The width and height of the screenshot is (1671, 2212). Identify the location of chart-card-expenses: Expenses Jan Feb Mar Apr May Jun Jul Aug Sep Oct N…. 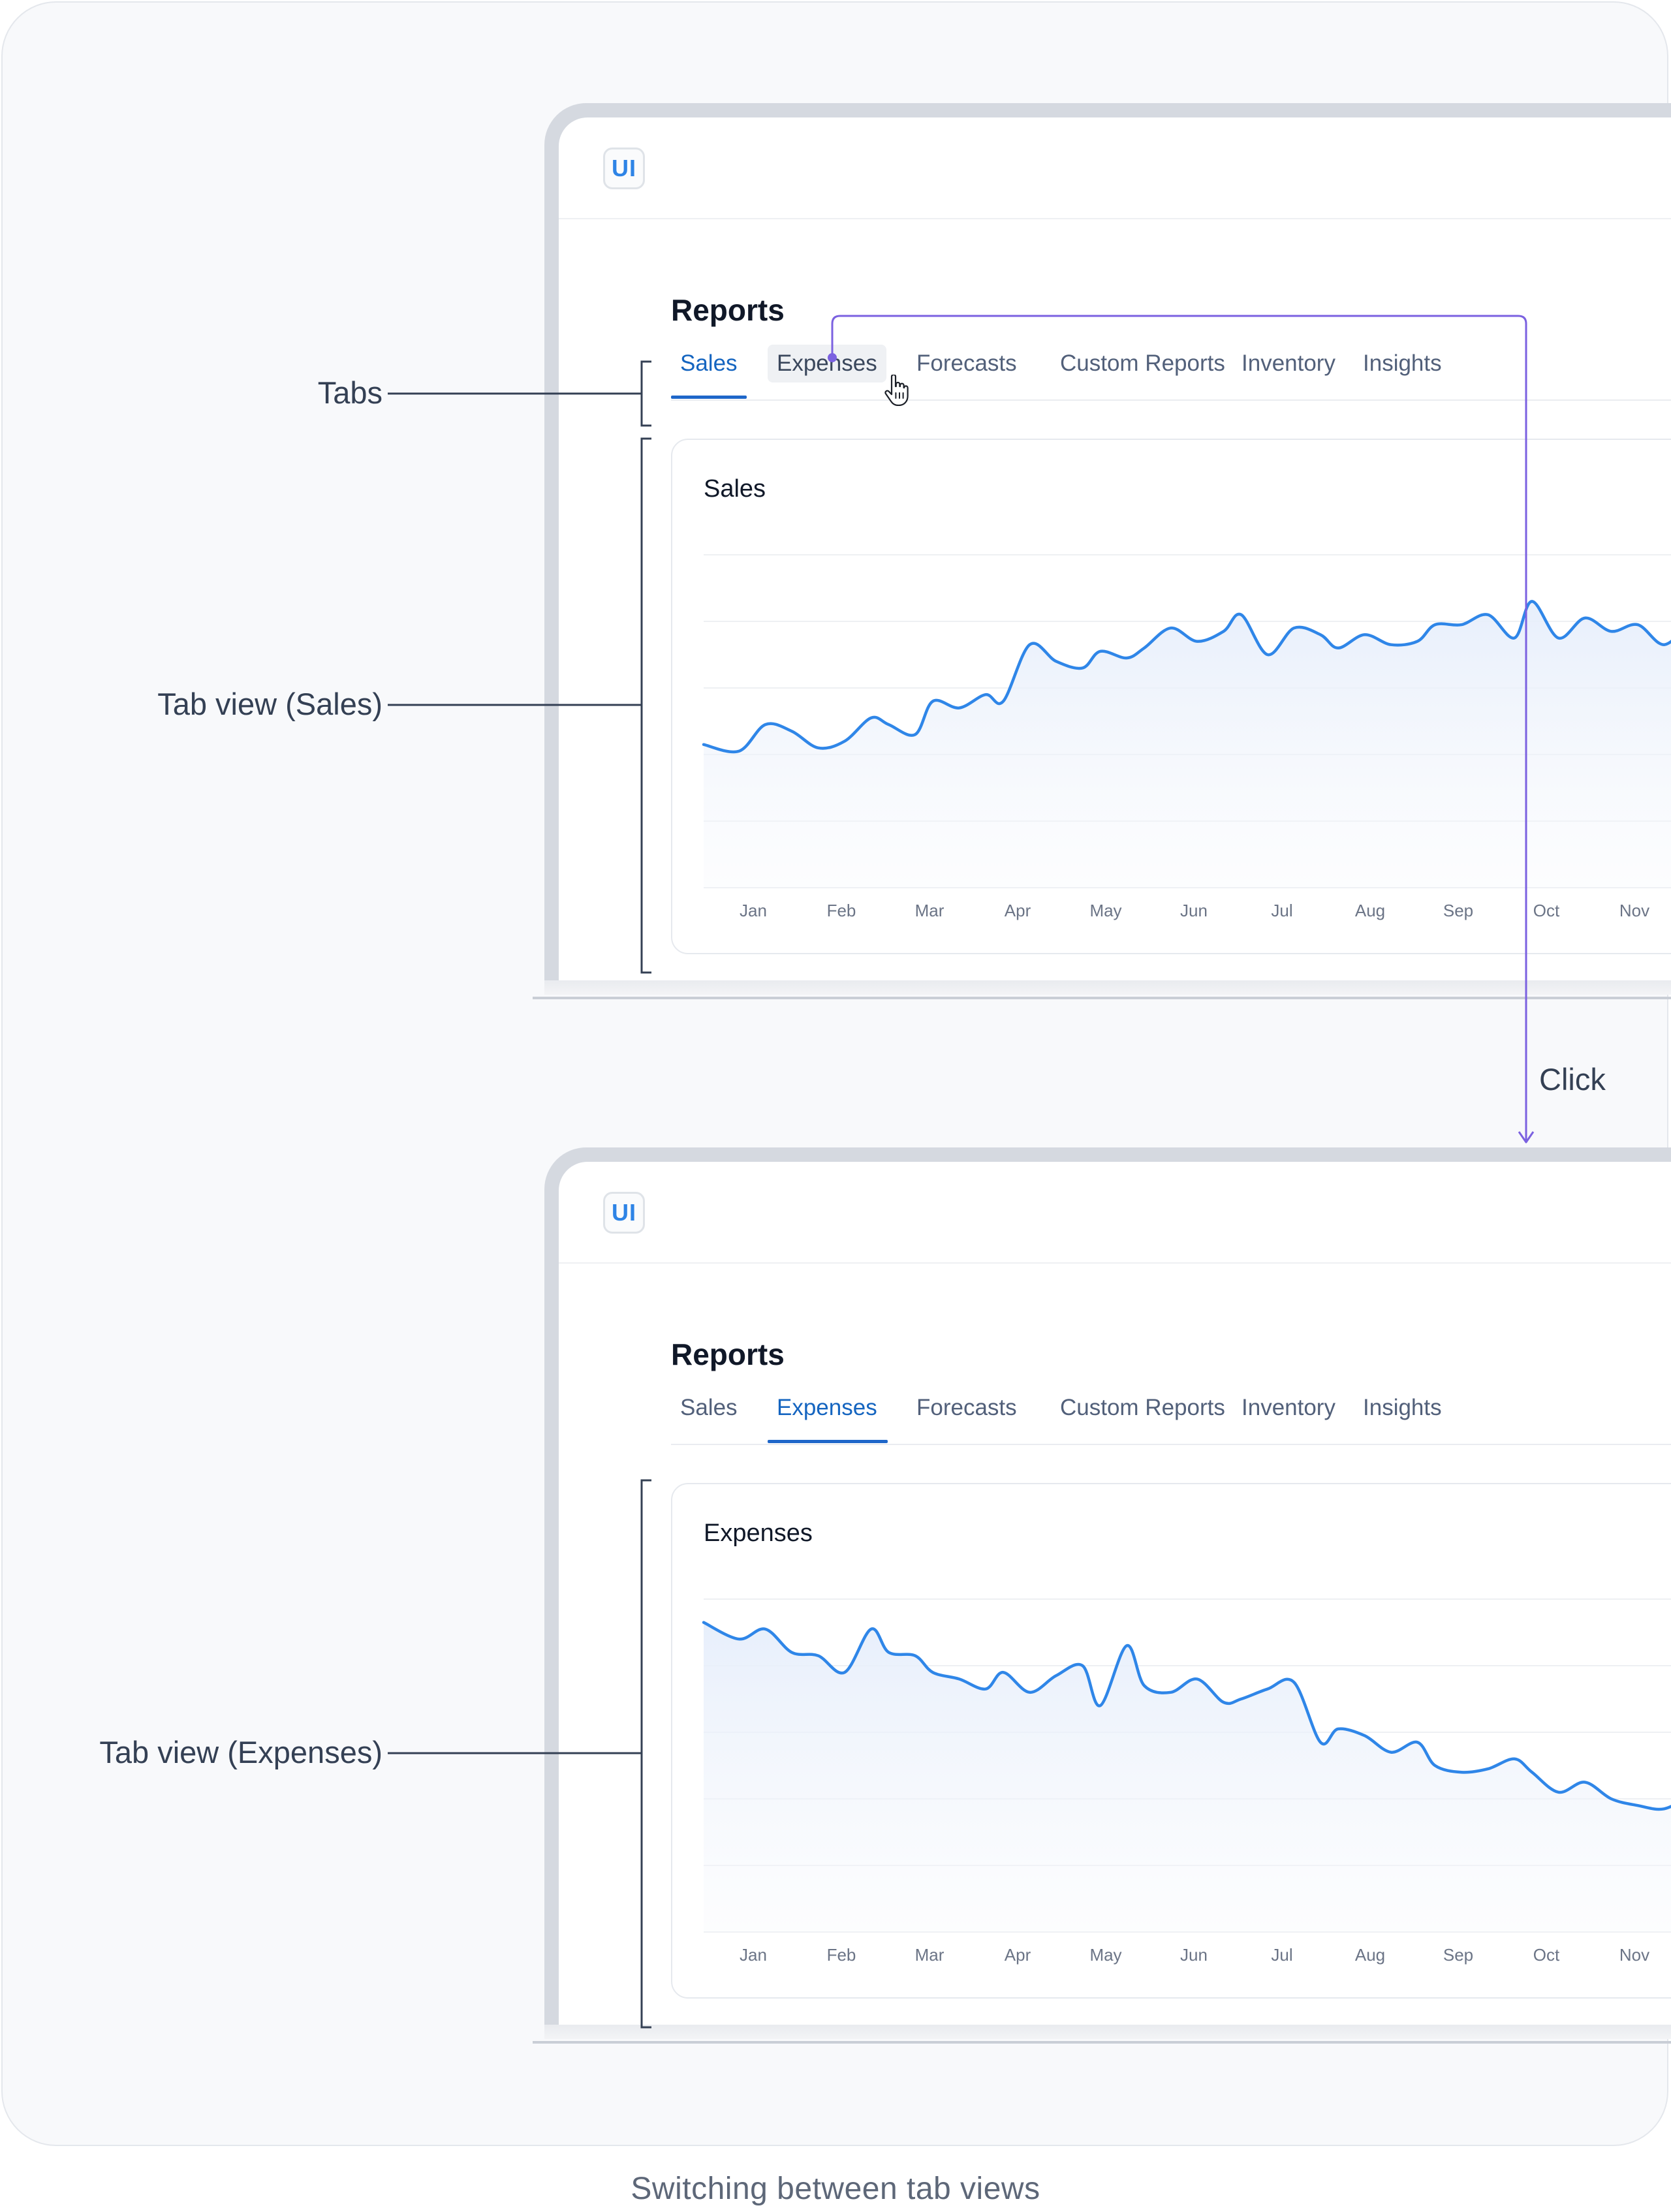
(1171, 1741).